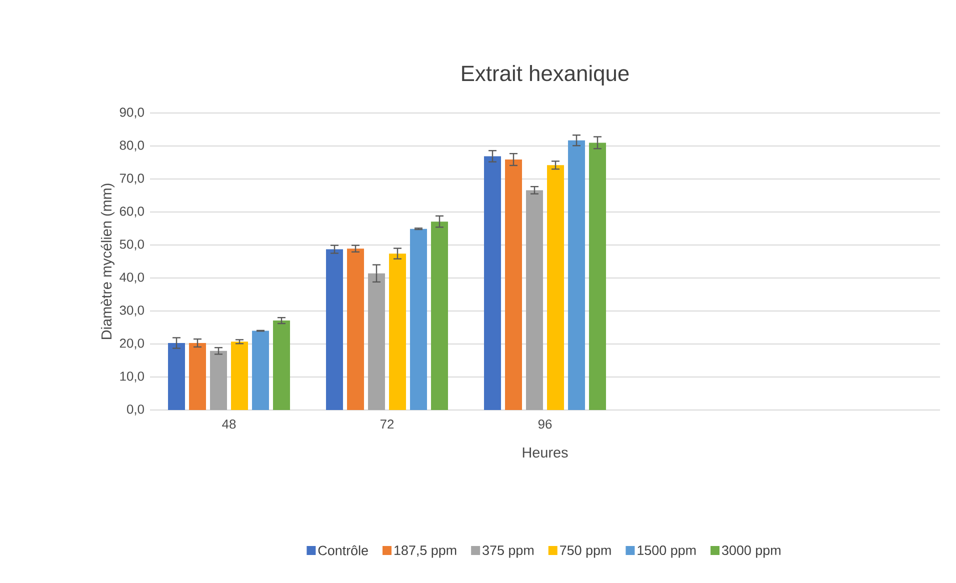 The width and height of the screenshot is (956, 583). Describe the element at coordinates (508, 552) in the screenshot. I see `legend-label: 375 ppm` at that location.